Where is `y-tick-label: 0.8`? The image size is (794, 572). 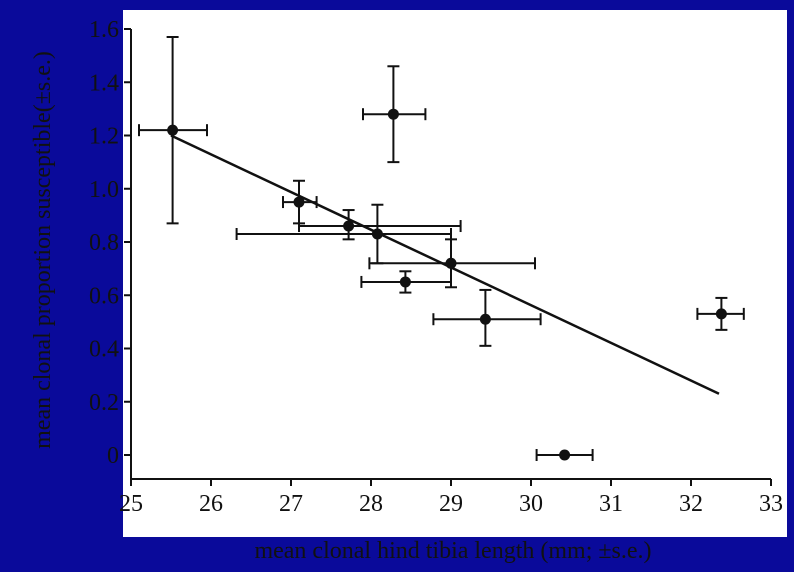 y-tick-label: 0.8 is located at coordinates (104, 243).